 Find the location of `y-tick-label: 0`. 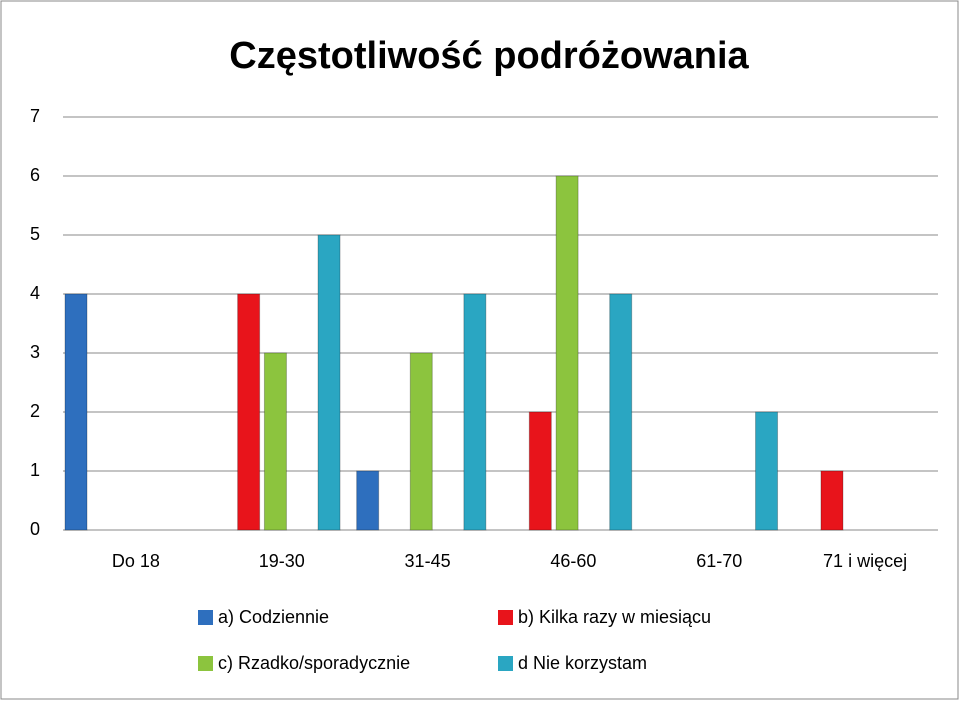

y-tick-label: 0 is located at coordinates (35, 529).